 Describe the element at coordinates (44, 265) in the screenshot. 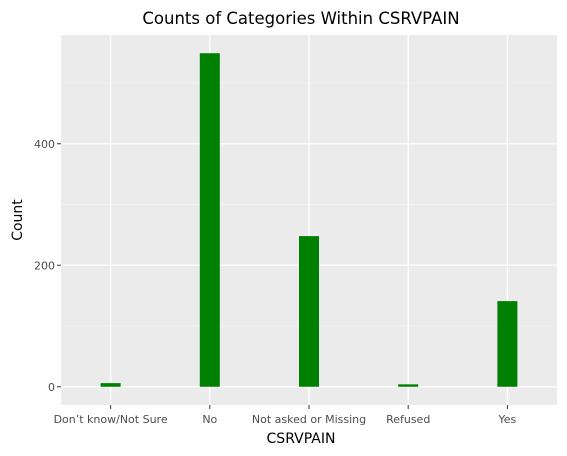

I see `y-tick-label: 200` at that location.